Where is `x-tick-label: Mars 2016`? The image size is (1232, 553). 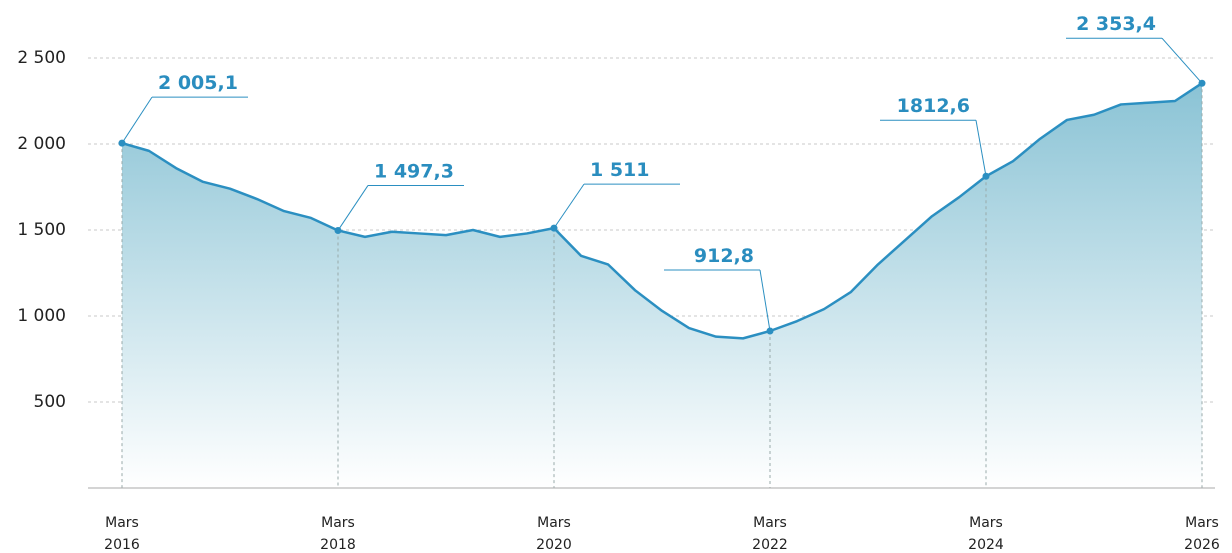 x-tick-label: Mars 2016 is located at coordinates (122, 534).